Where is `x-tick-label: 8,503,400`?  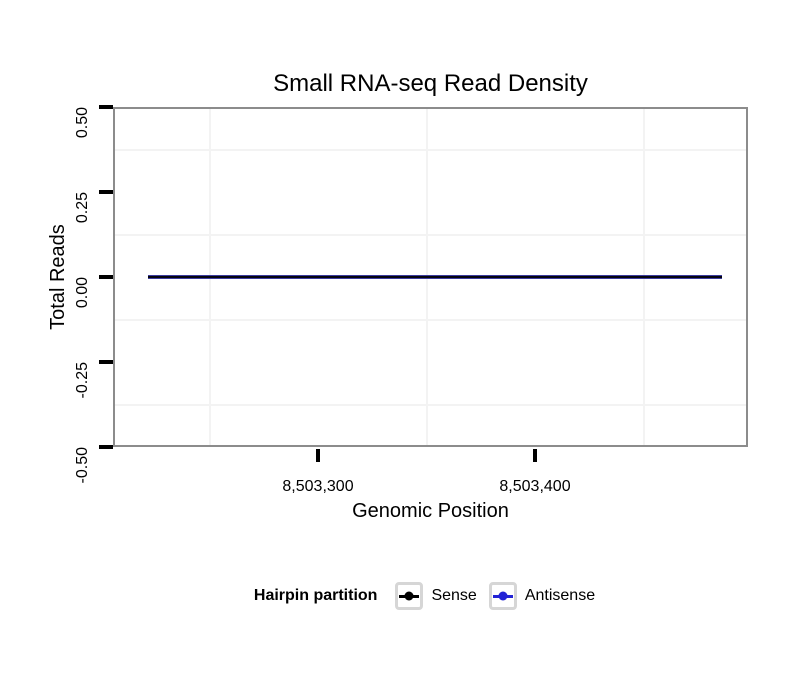
x-tick-label: 8,503,400 is located at coordinates (535, 486).